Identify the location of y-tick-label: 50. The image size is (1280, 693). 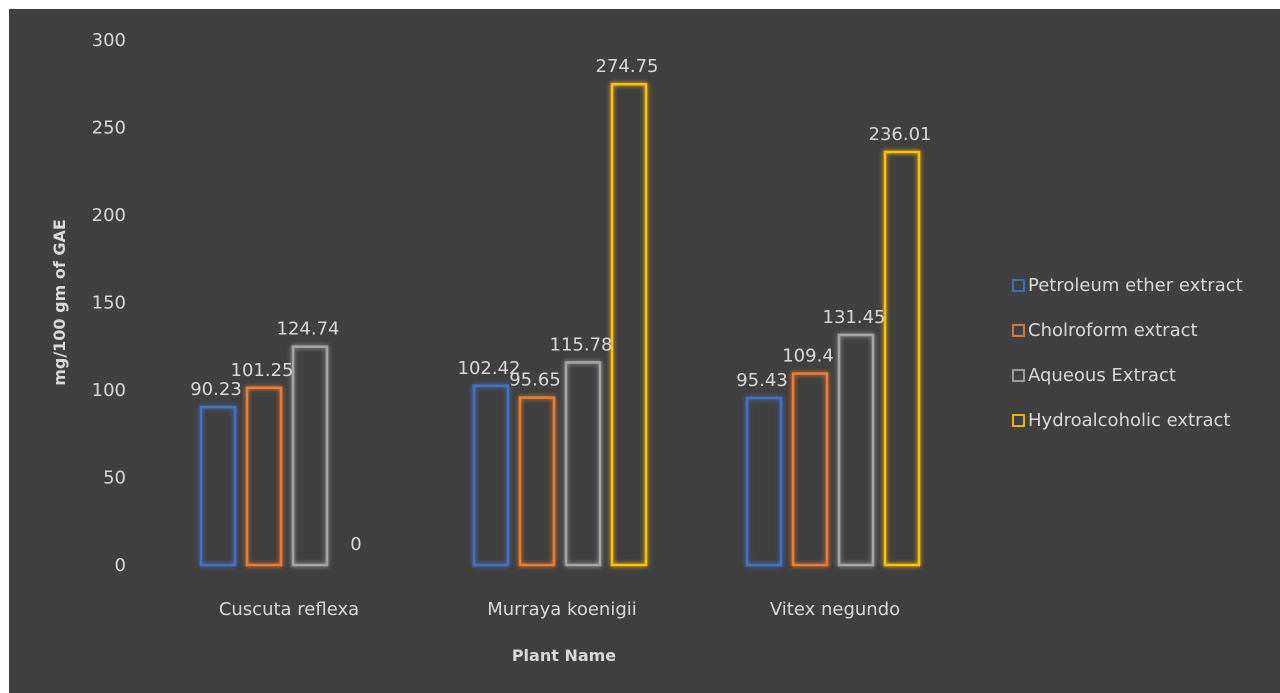
(114, 478).